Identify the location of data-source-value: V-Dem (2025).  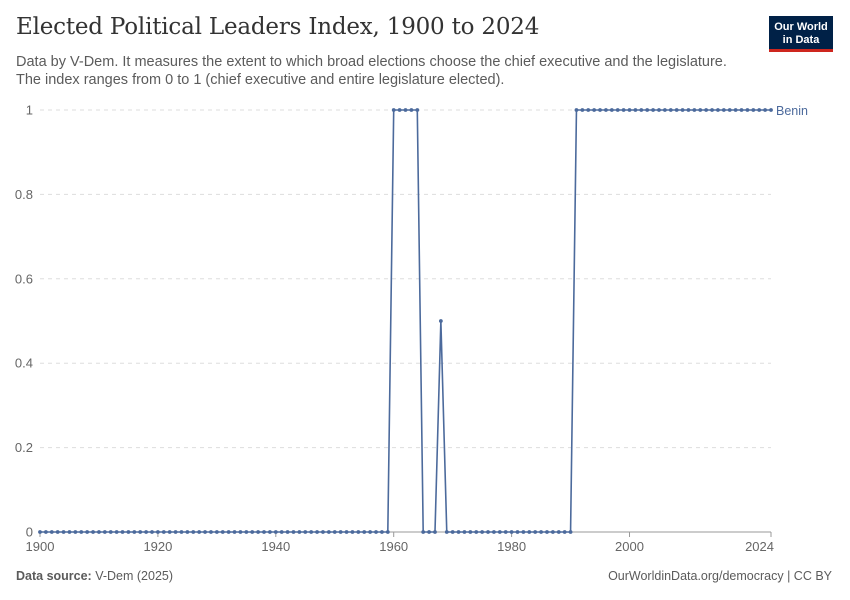
(134, 576).